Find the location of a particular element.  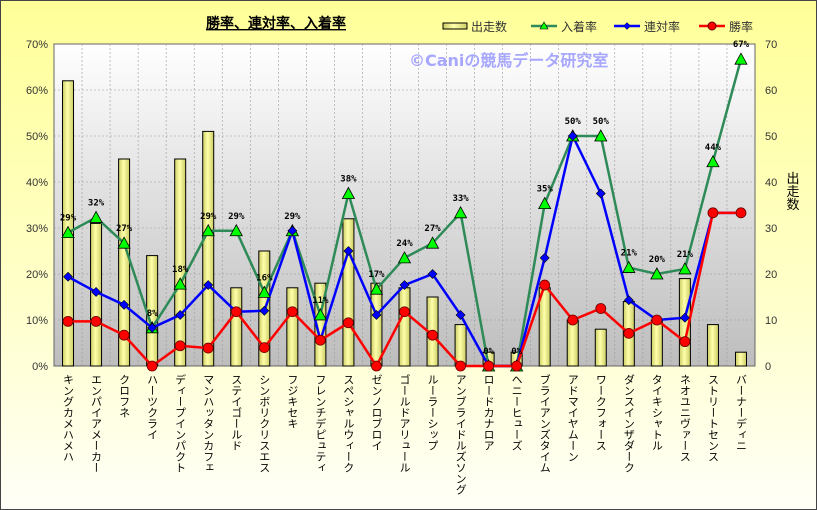

legend-label: 連対率 is located at coordinates (662, 26).